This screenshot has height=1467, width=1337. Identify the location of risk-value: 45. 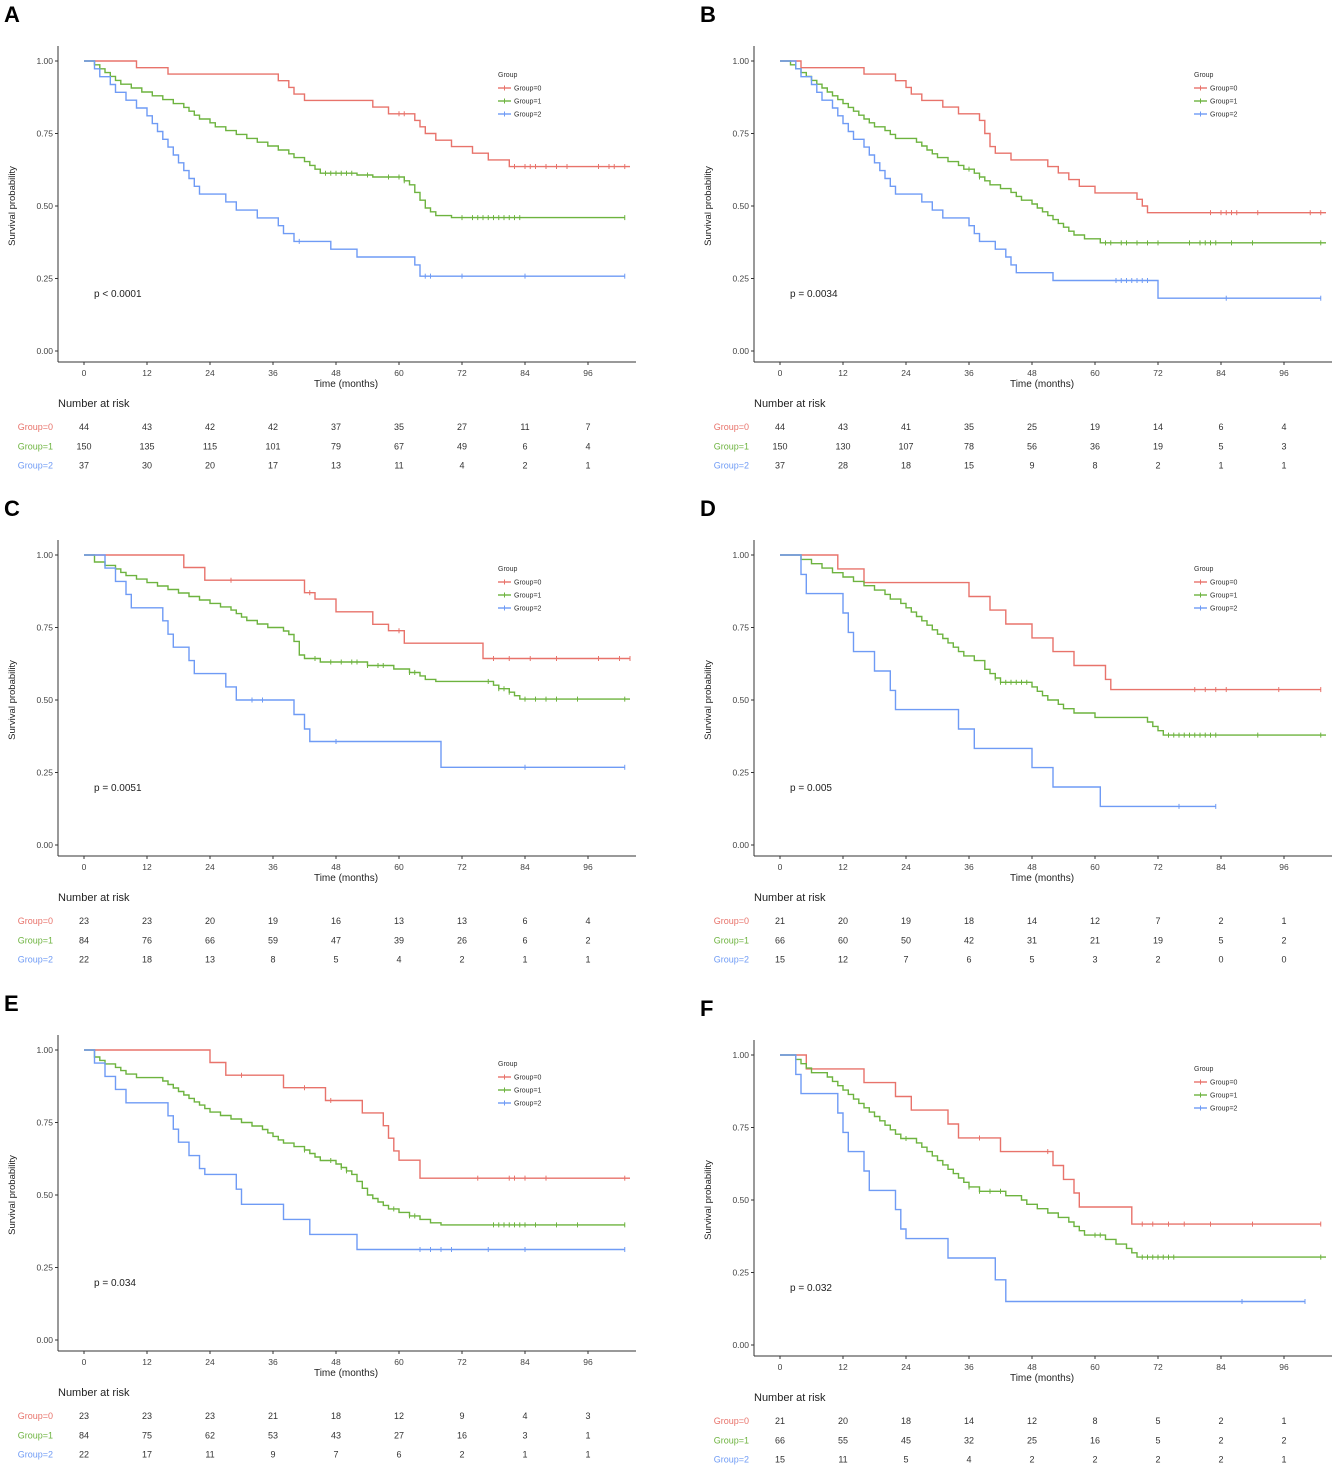
(906, 1440).